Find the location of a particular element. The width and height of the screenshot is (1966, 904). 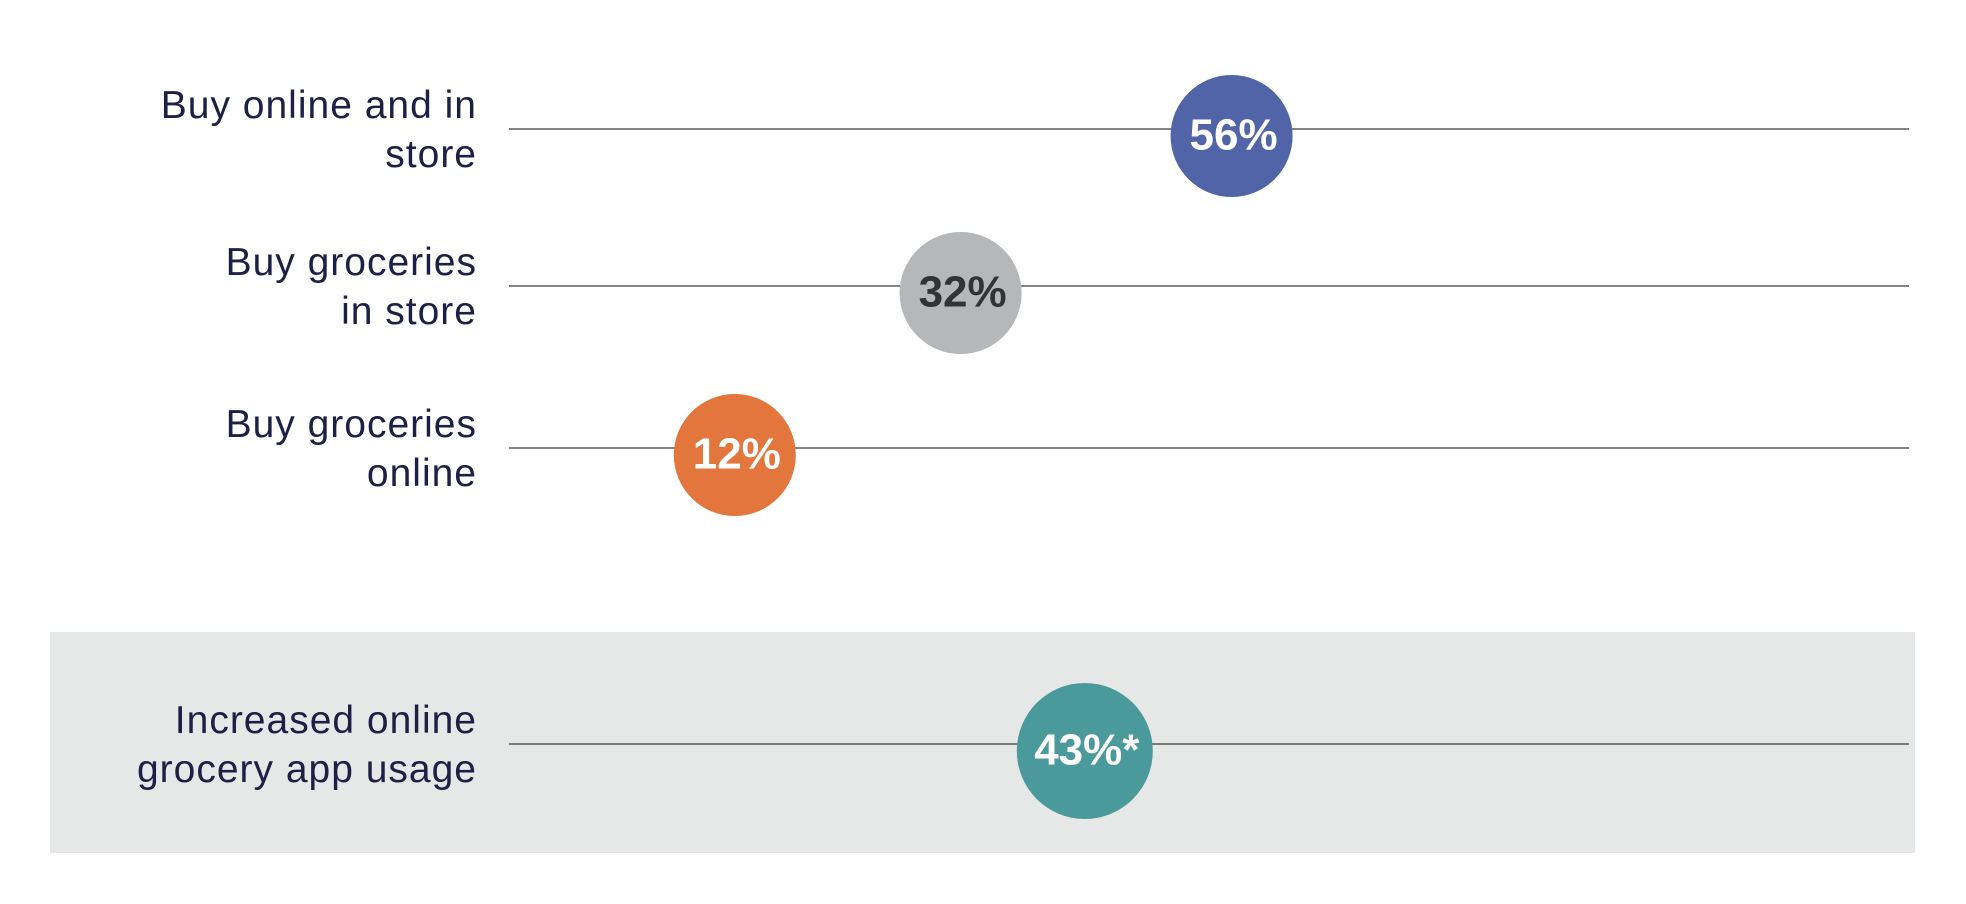

category-label: Buy online and in store is located at coordinates (318, 130).